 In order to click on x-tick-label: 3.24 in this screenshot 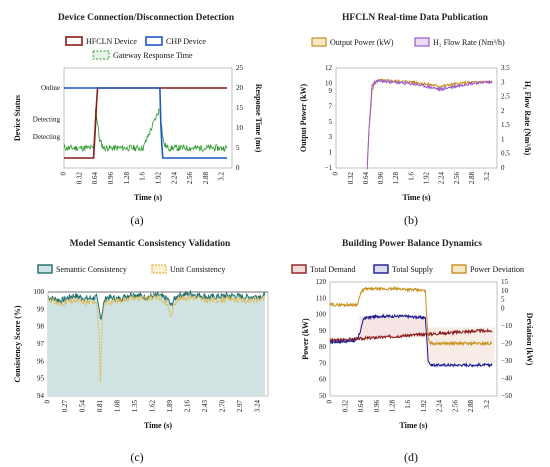, I will do `click(257, 406)`.